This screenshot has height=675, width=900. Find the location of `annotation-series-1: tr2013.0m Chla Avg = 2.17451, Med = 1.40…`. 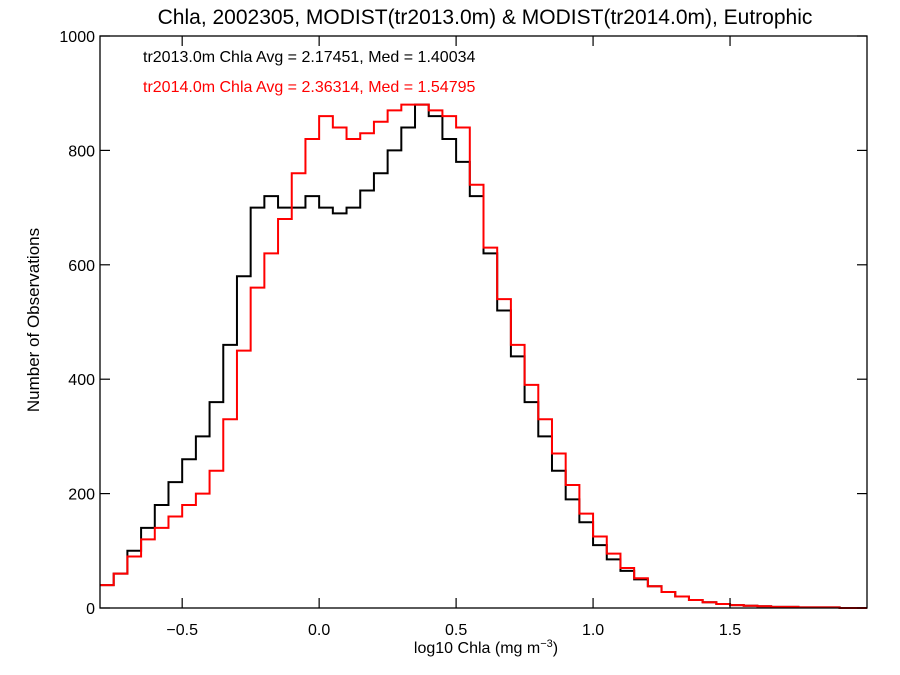

annotation-series-1: tr2013.0m Chla Avg = 2.17451, Med = 1.40… is located at coordinates (309, 57).